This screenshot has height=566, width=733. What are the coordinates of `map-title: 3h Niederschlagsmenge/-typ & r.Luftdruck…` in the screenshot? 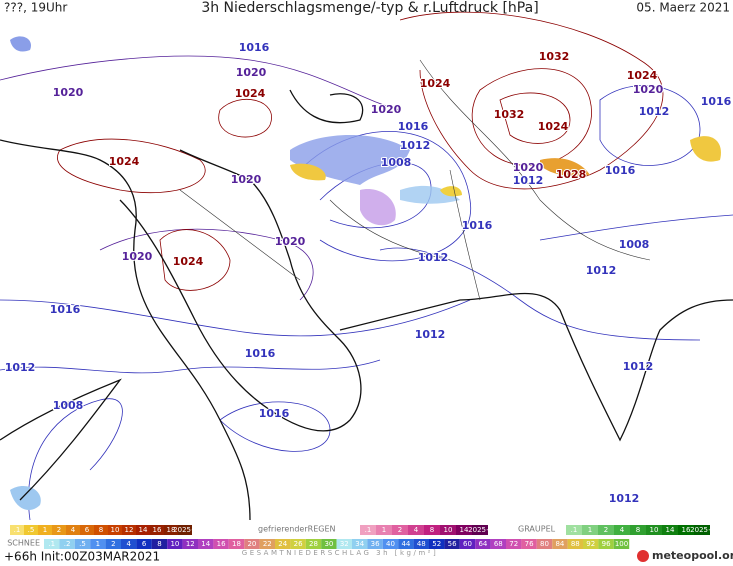 It's located at (369, 8).